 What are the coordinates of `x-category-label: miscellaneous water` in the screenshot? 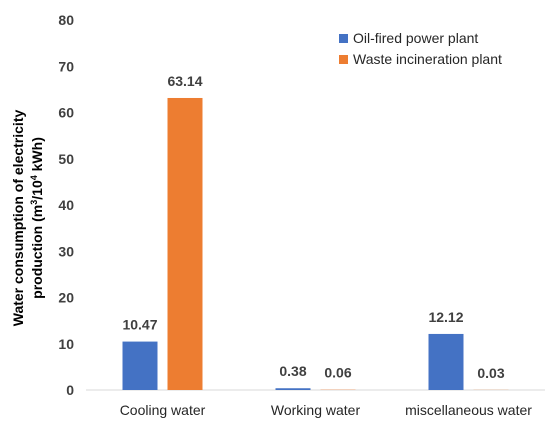 It's located at (468, 410).